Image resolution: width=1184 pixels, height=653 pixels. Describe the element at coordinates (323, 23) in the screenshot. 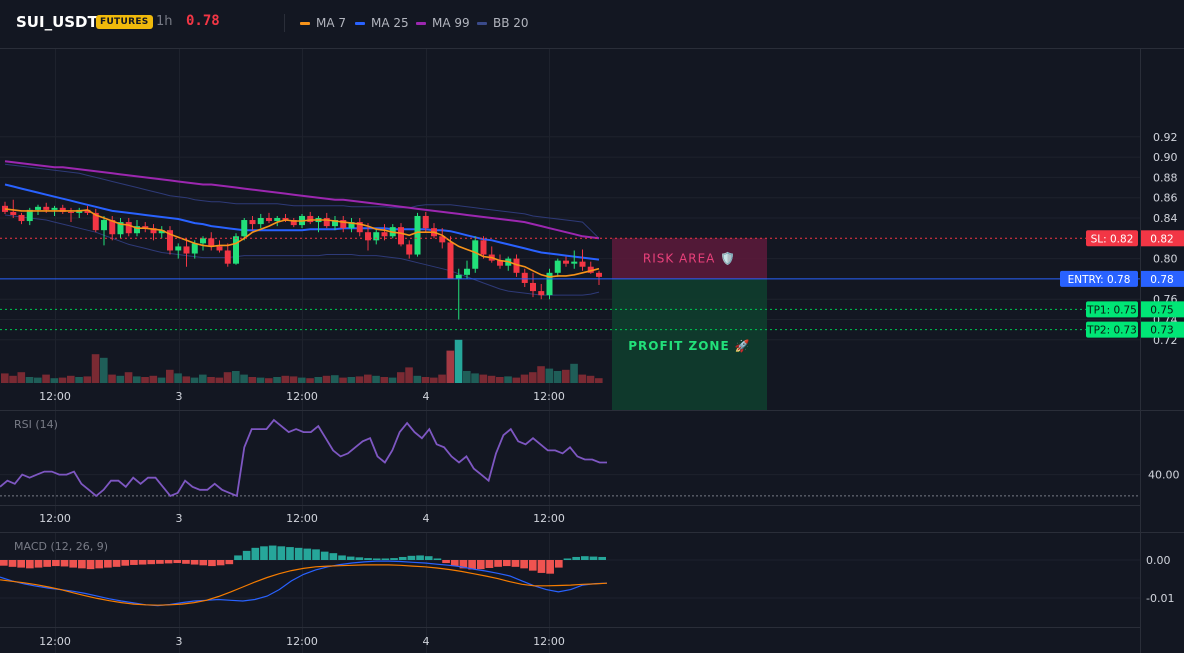

I see `legend-ma7: MA 7` at that location.